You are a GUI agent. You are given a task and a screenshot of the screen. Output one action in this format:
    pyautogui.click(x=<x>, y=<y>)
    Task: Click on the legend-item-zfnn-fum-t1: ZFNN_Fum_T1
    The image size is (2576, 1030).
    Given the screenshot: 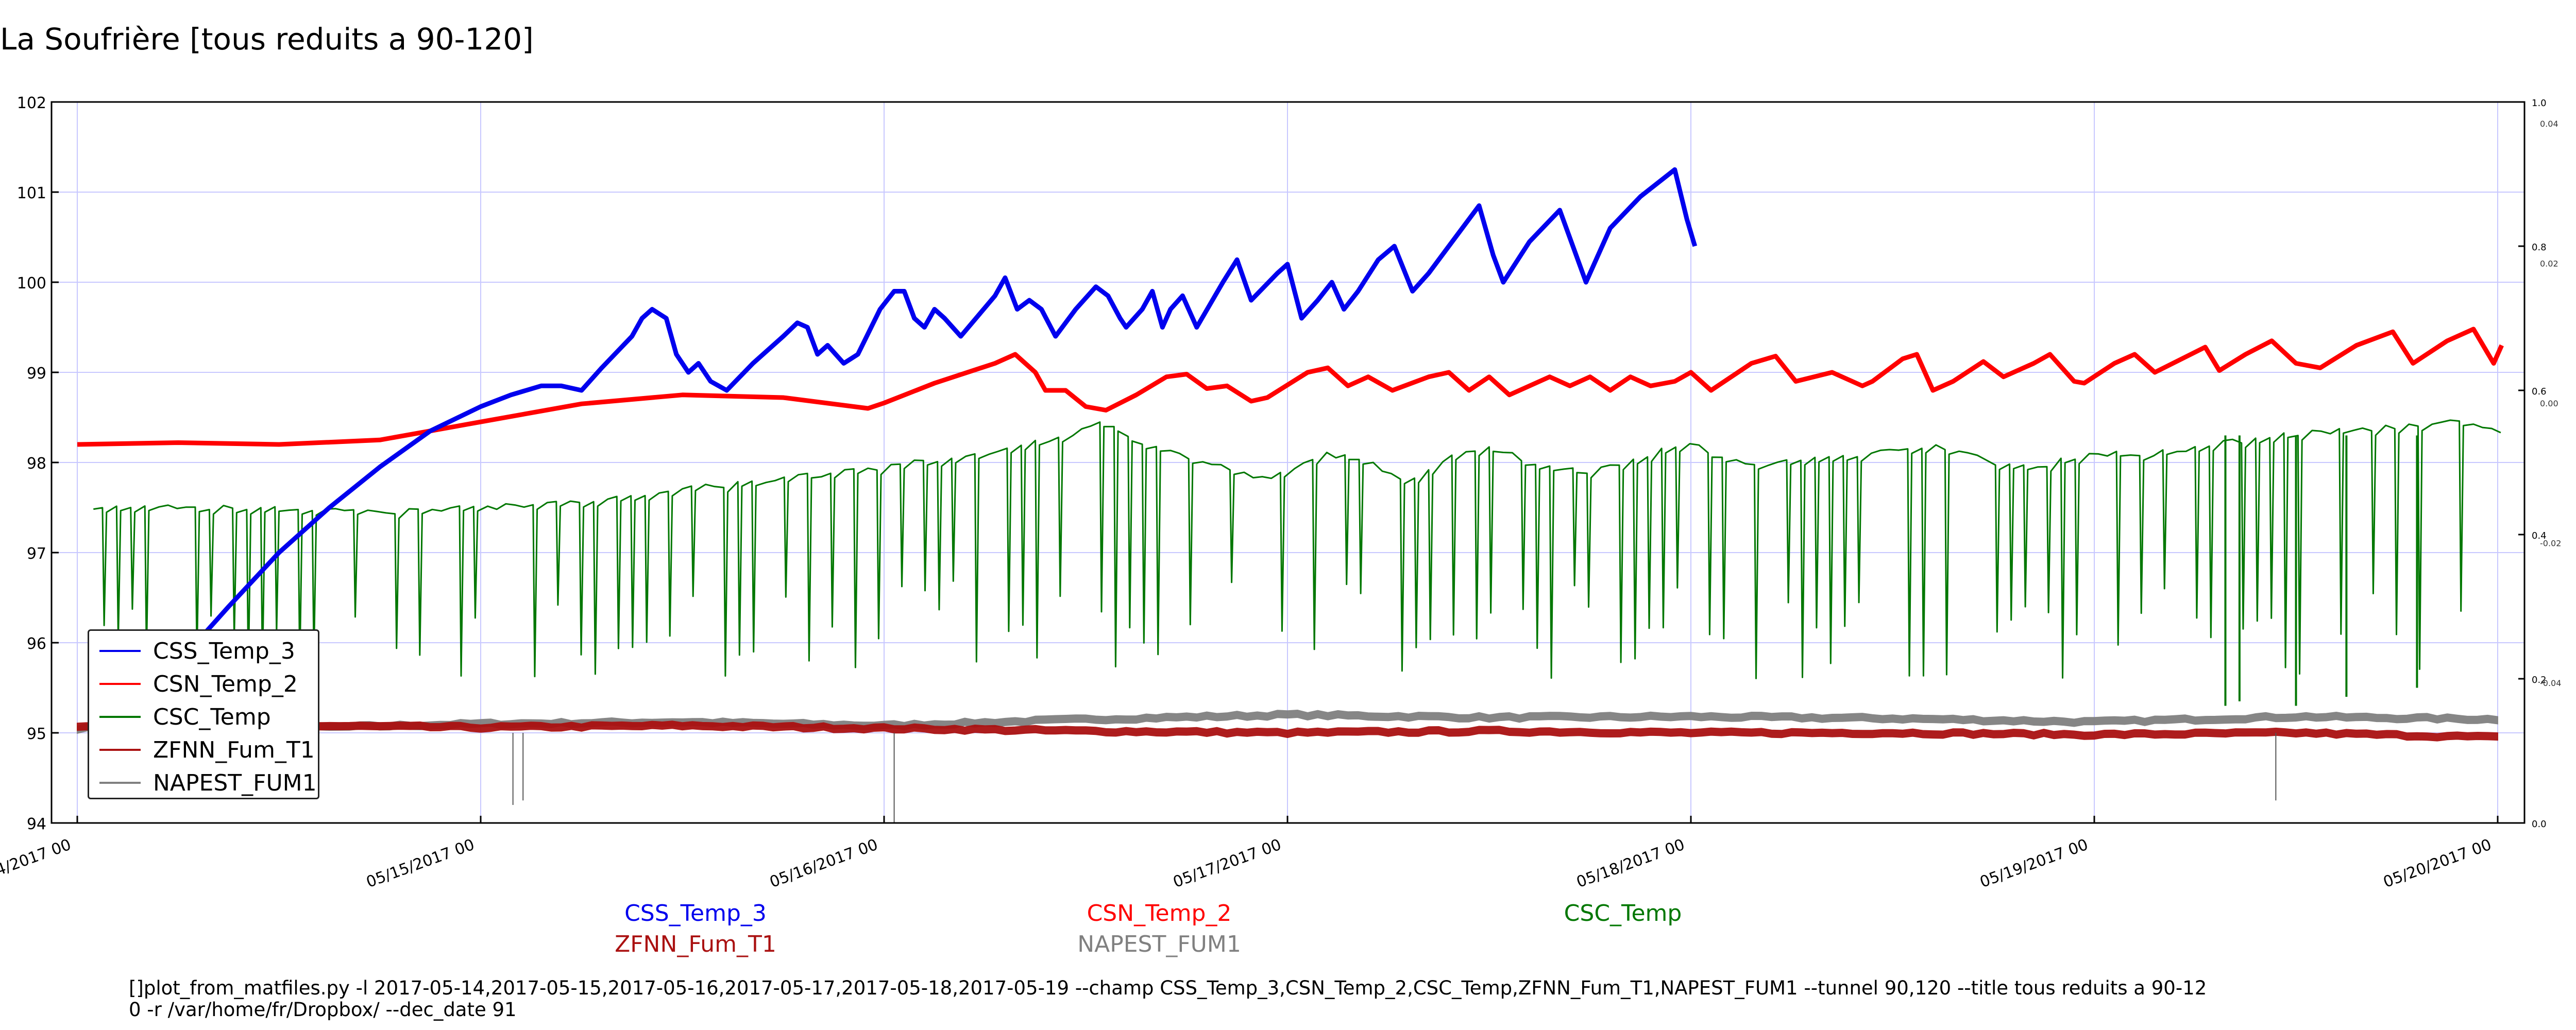 What is the action you would take?
    pyautogui.click(x=207, y=750)
    